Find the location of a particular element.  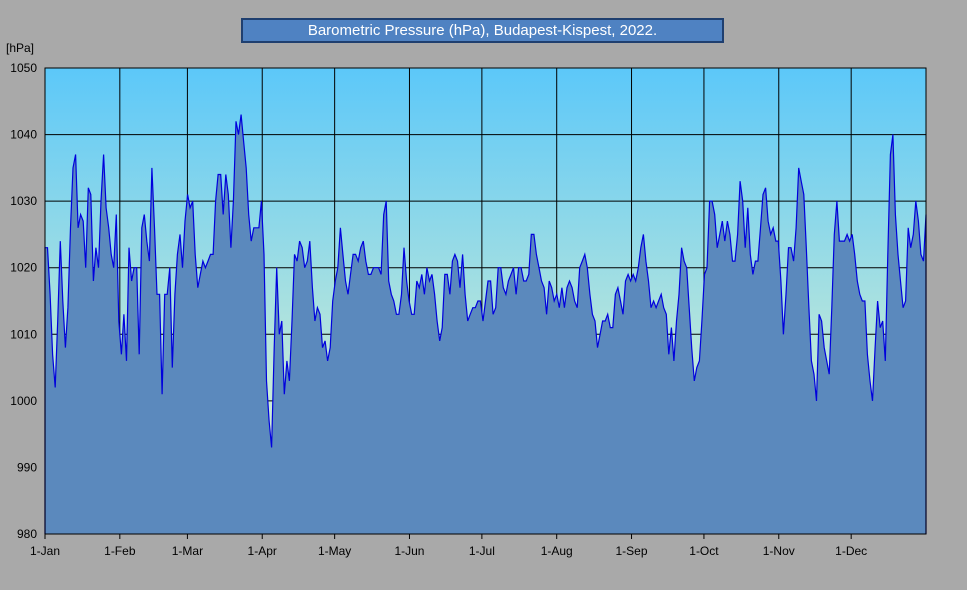

y-tick-label: 1030 is located at coordinates (23, 201).